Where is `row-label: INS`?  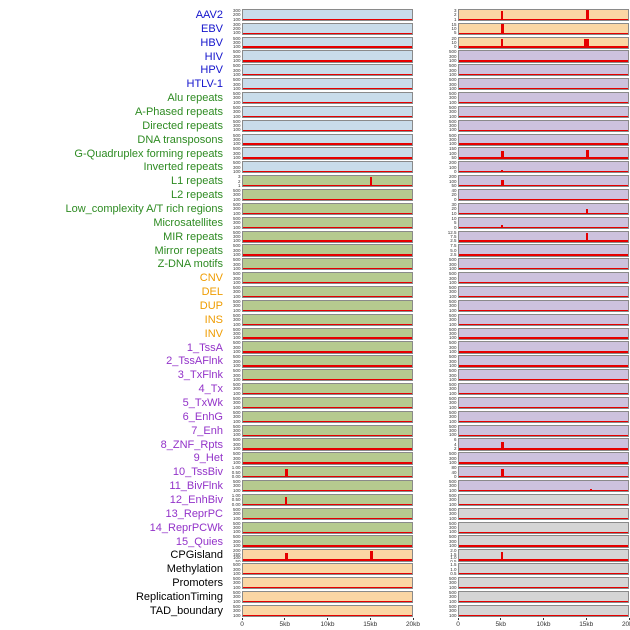
row-label: INS is located at coordinates (213, 319).